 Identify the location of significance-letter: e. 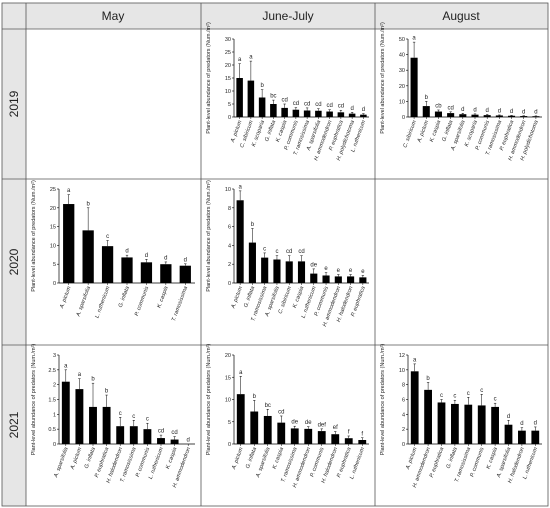
(351, 271).